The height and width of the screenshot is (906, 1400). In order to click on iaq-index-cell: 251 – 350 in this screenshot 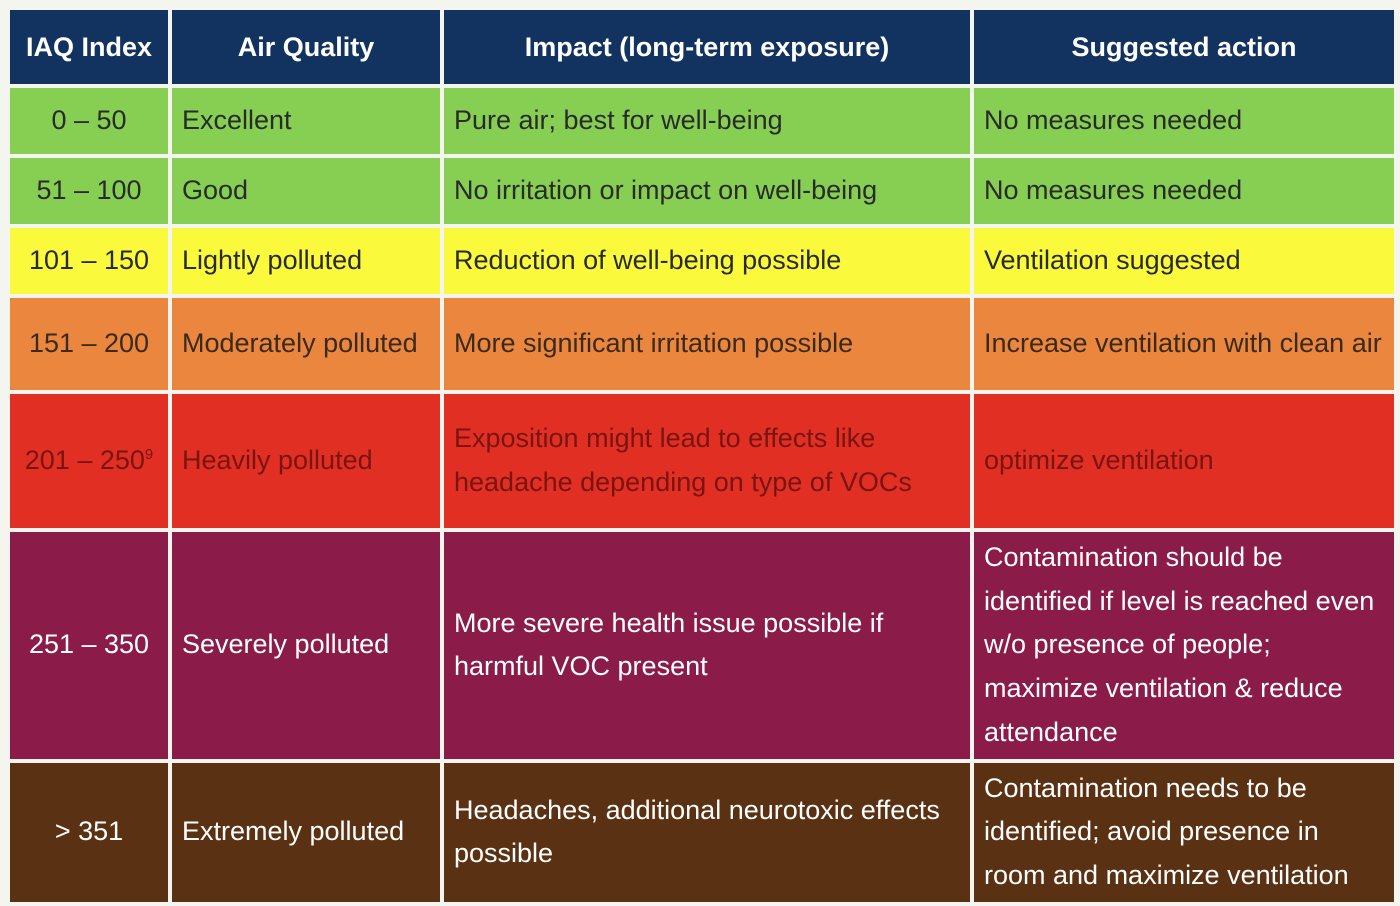, I will do `click(89, 645)`.